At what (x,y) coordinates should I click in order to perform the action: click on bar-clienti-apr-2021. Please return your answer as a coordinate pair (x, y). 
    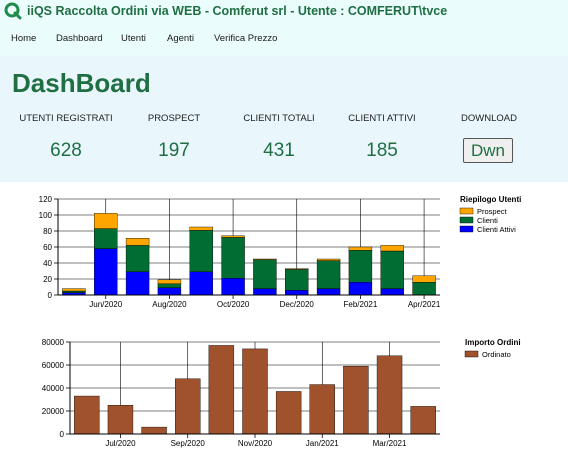
    Looking at the image, I should click on (424, 288).